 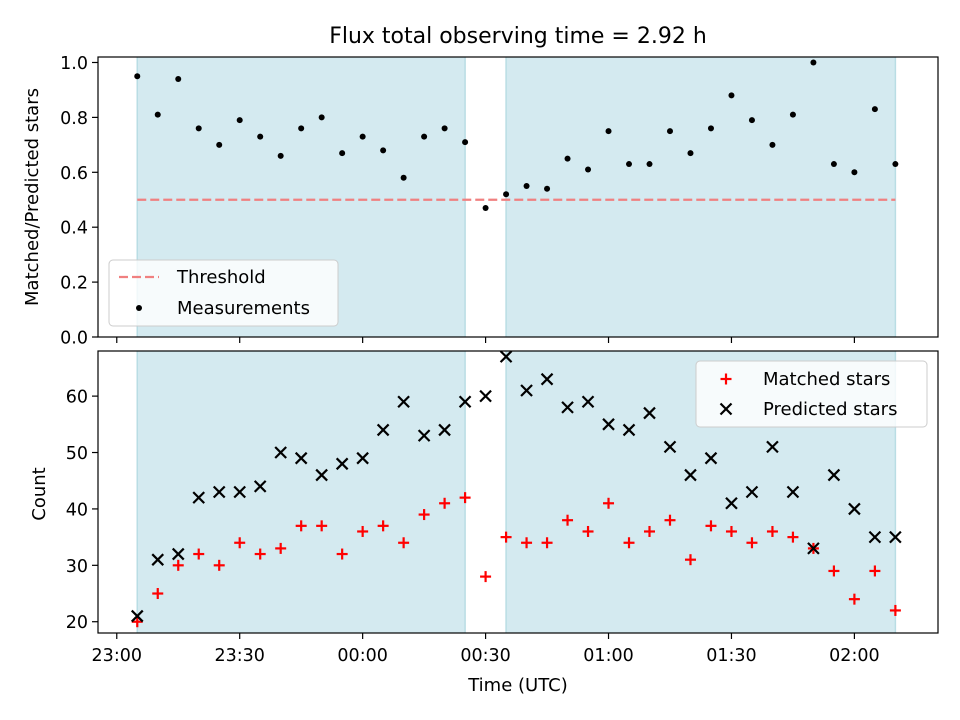 What do you see at coordinates (139, 308) in the screenshot?
I see `legend-measurement-swatch` at bounding box center [139, 308].